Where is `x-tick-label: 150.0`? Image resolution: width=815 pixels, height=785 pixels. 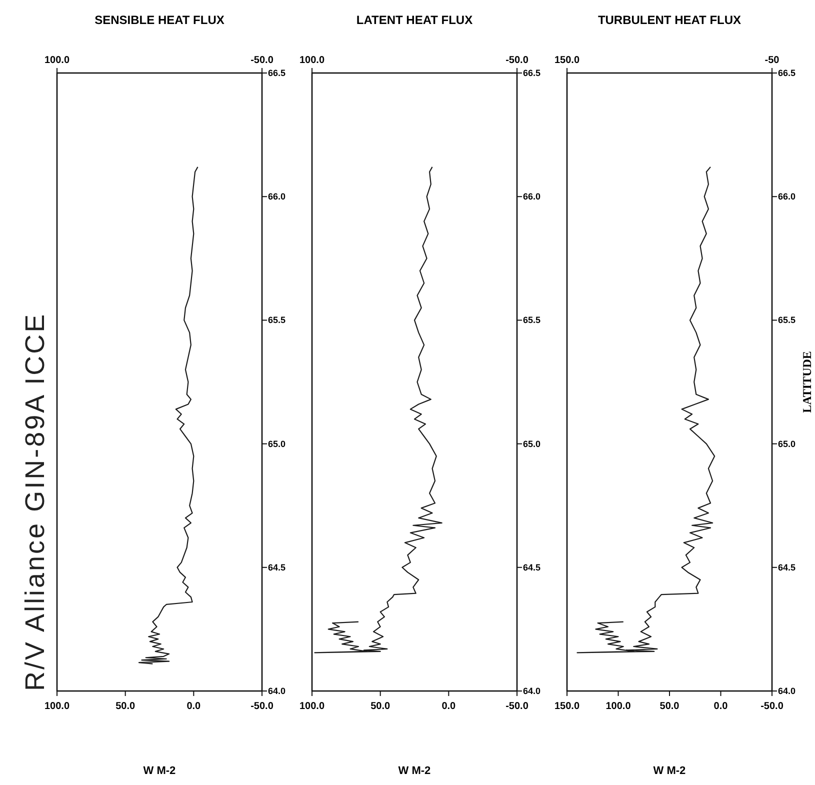 x-tick-label: 150.0 is located at coordinates (567, 706).